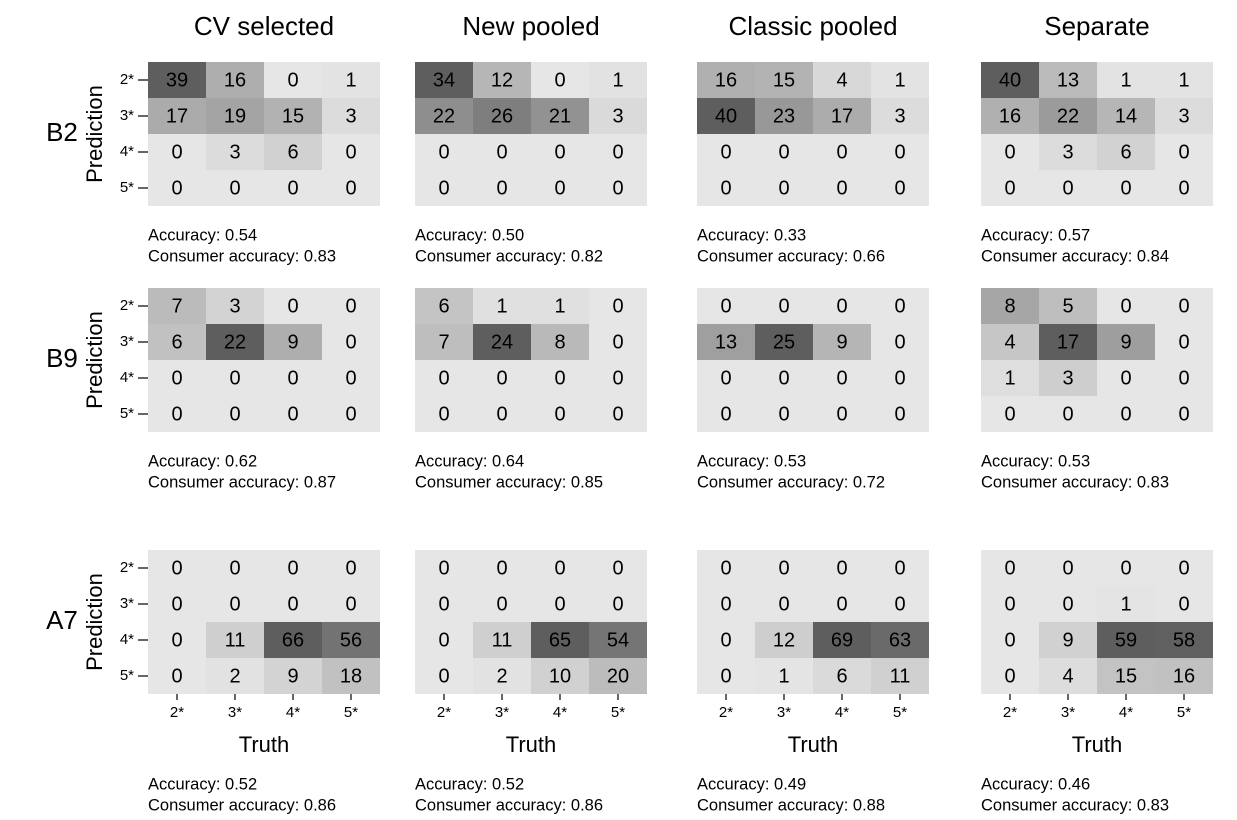 Image resolution: width=1237 pixels, height=820 pixels. I want to click on annotation: Consumer accuracy: 0.83, so click(1075, 805).